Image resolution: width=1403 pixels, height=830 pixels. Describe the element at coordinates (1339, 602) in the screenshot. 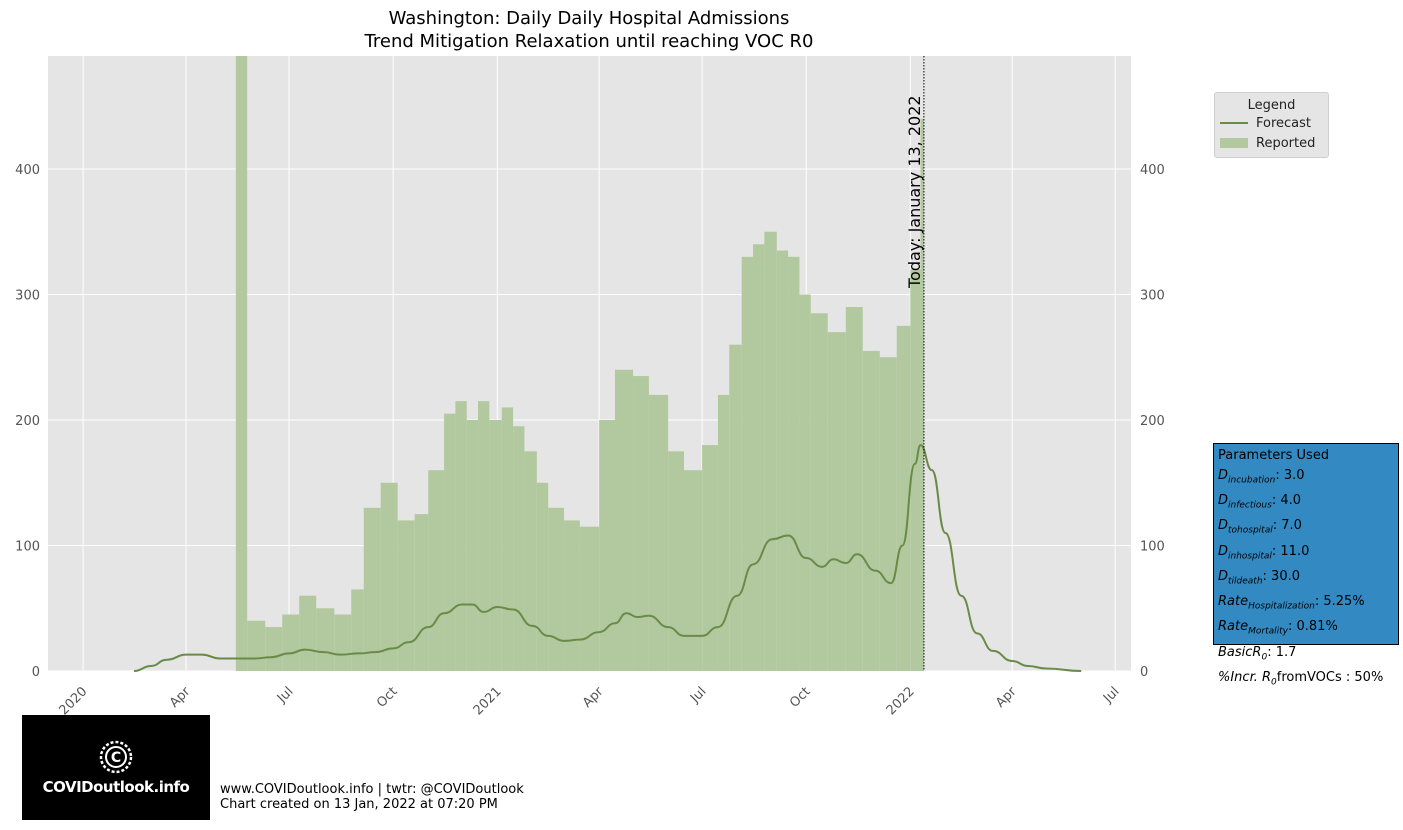

I see `parameter-value: : 5.25%` at that location.